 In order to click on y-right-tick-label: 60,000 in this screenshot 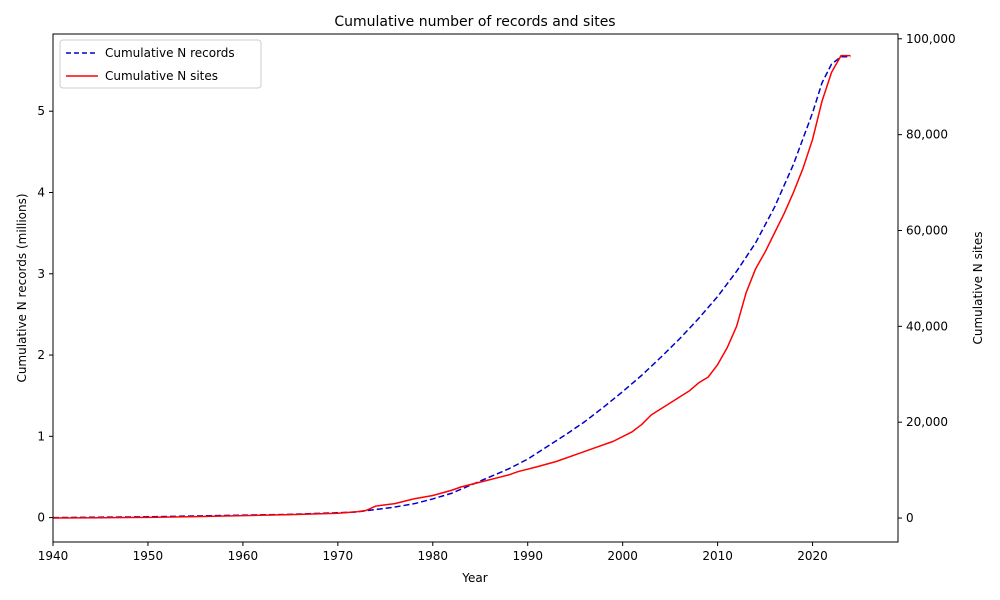, I will do `click(927, 230)`.